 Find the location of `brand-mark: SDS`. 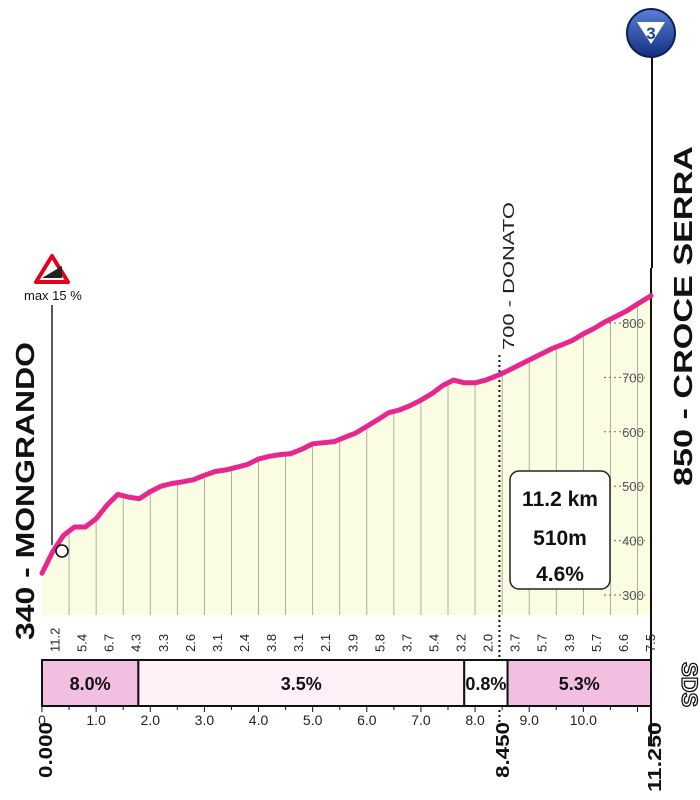

brand-mark: SDS is located at coordinates (688, 684).